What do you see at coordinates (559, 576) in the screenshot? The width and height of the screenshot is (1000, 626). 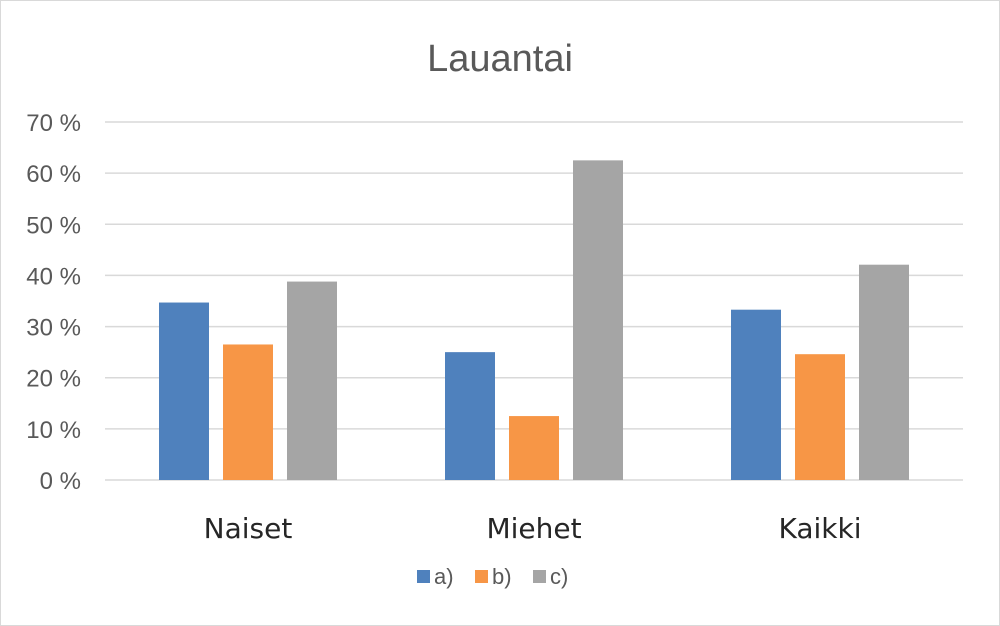 I see `legend-label: c)` at bounding box center [559, 576].